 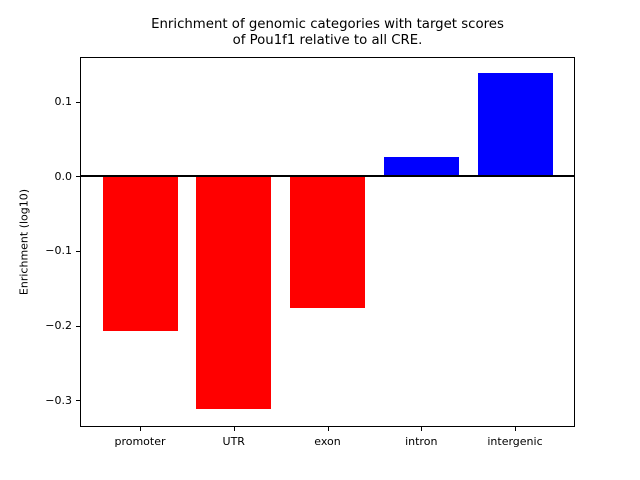 What do you see at coordinates (140, 441) in the screenshot?
I see `x-tick-label-promoter: promoter` at bounding box center [140, 441].